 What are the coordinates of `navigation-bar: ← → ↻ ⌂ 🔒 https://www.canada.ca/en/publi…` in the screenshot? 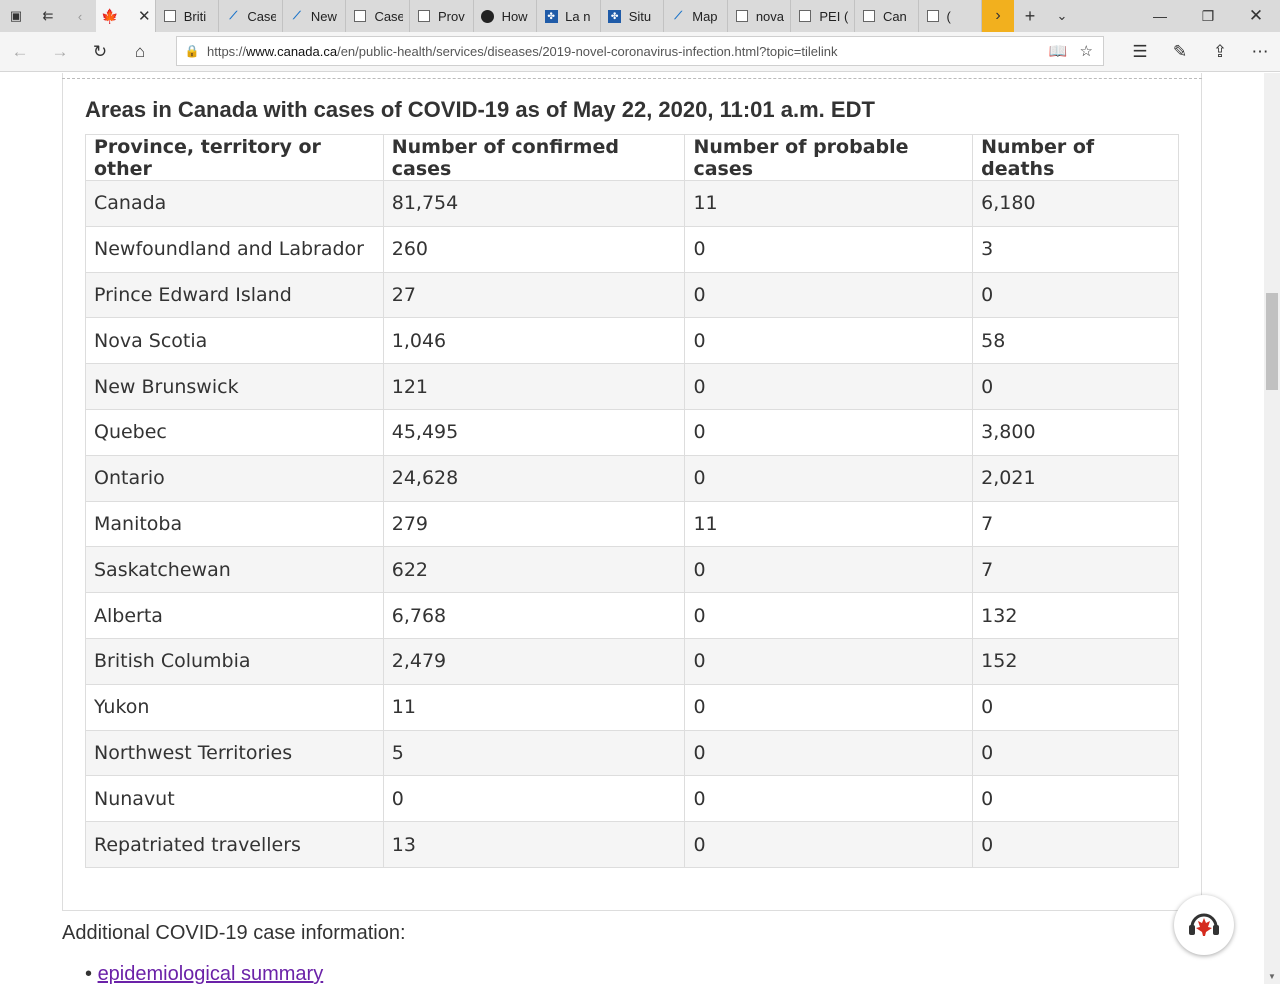 It's located at (640, 52).